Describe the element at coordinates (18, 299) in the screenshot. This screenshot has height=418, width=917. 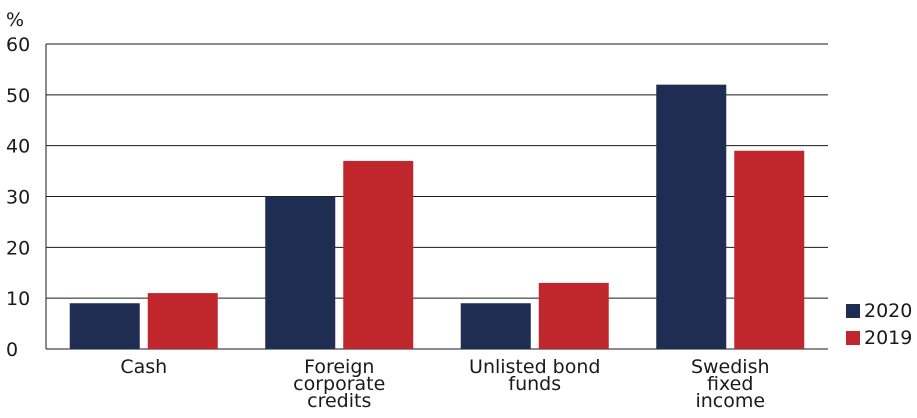
I see `y-tick-label: 10` at that location.